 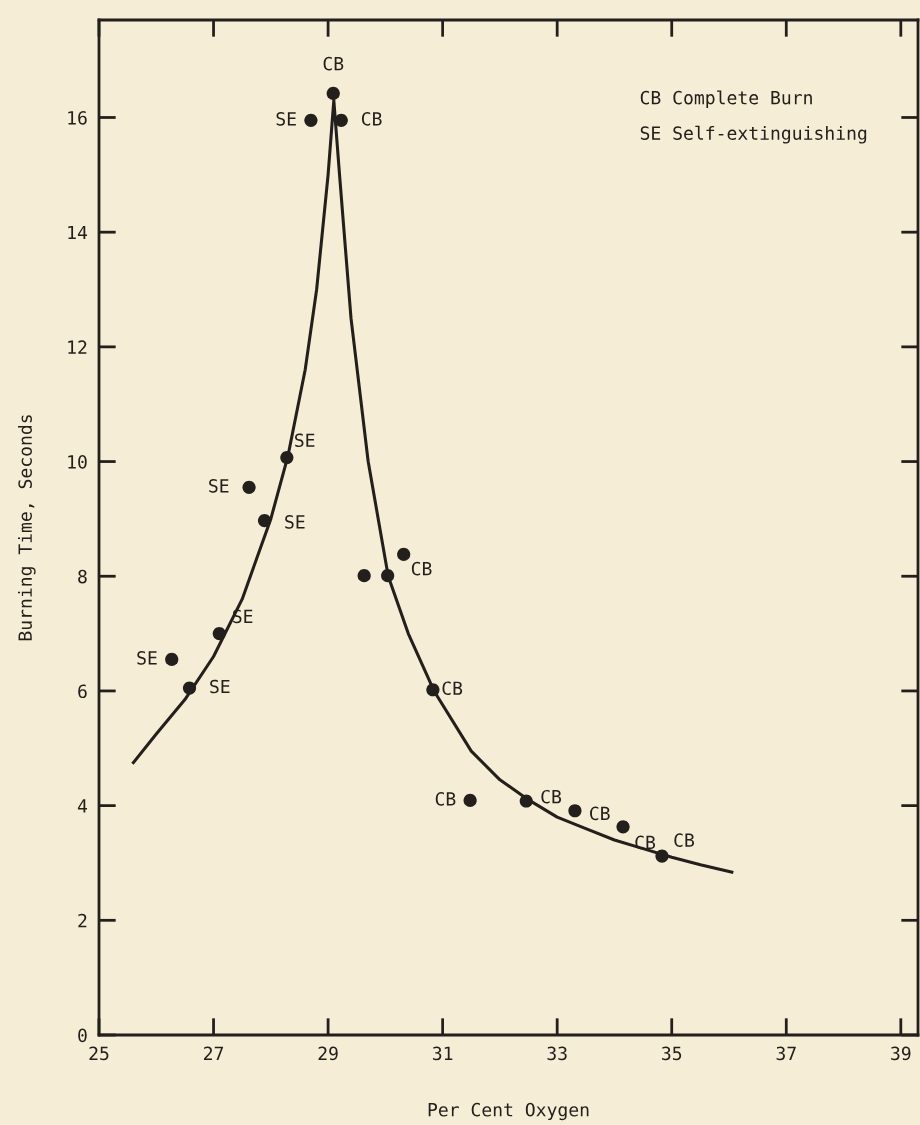 I want to click on x-tick-label: 27, so click(x=214, y=1053).